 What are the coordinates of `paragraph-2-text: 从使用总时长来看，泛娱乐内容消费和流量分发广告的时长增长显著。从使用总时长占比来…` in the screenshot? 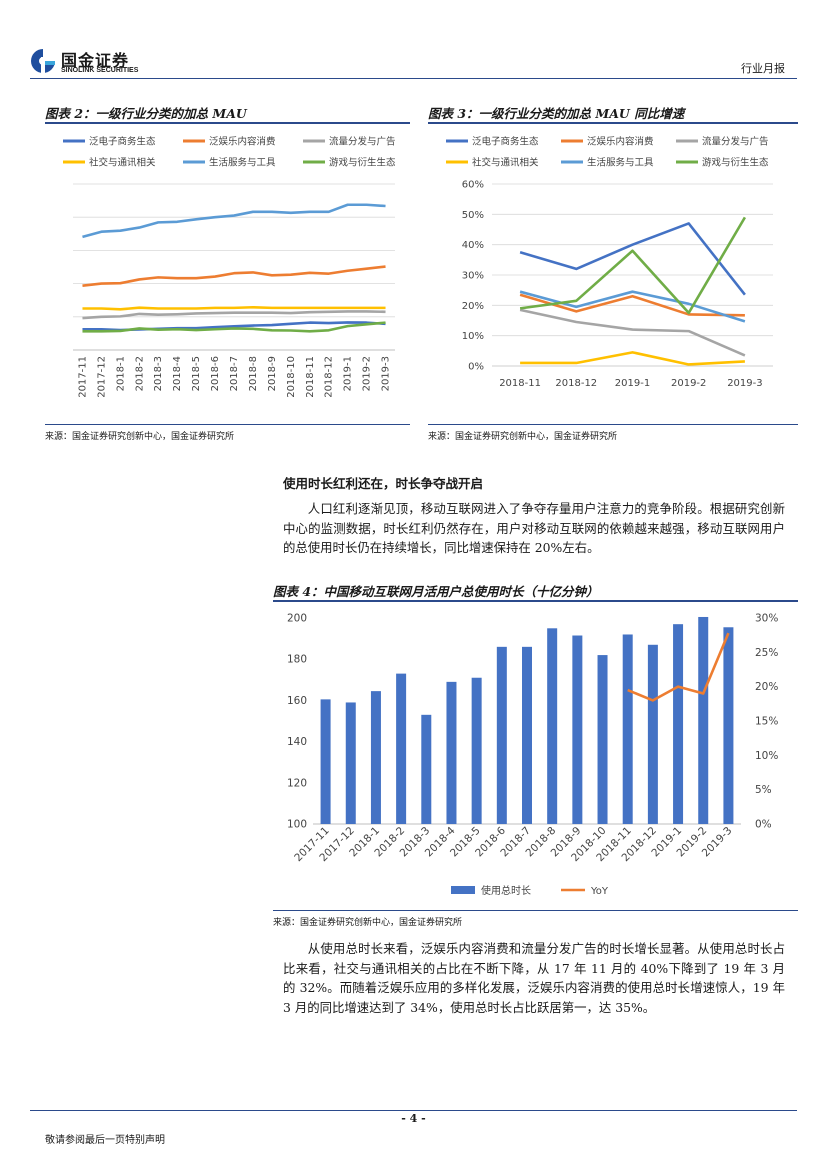 It's located at (534, 978).